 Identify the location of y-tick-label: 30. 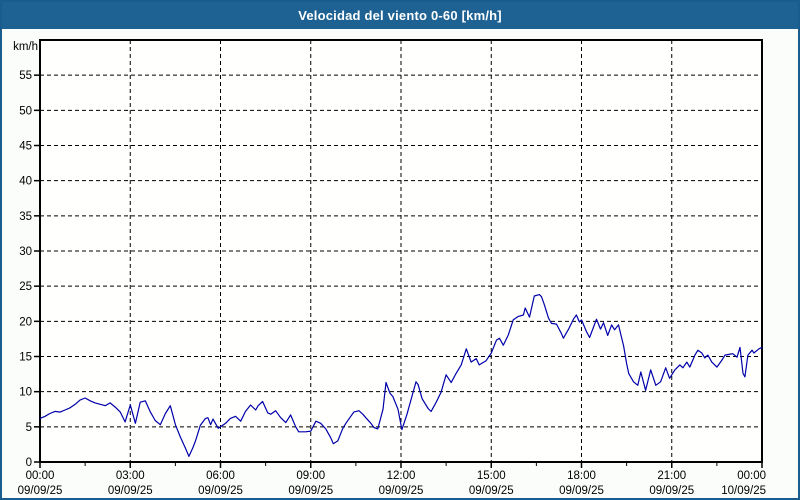
(25, 252).